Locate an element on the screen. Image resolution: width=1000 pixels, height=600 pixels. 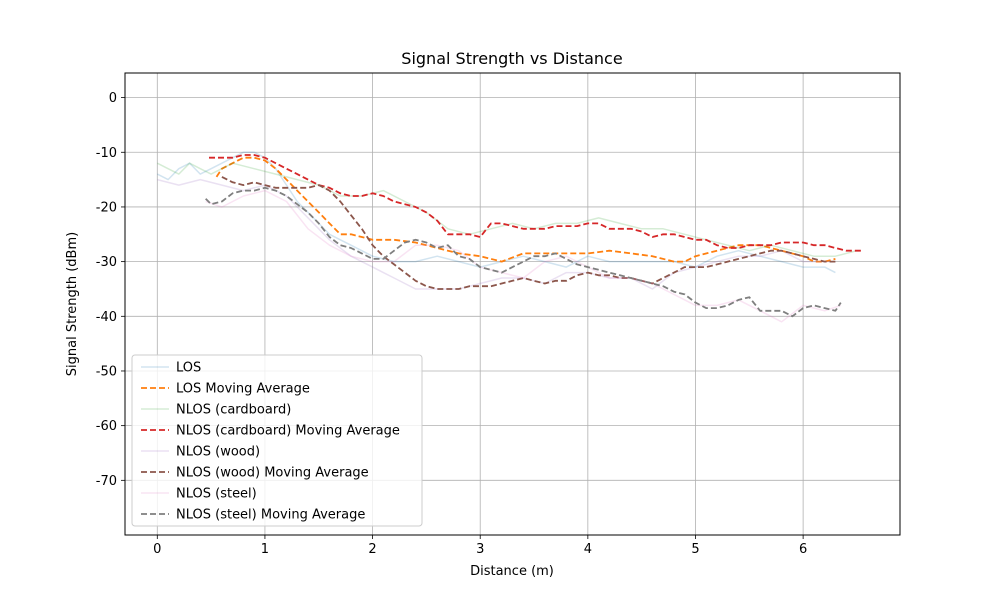
legend-label: NLOS (wood) Moving Average is located at coordinates (272, 473).